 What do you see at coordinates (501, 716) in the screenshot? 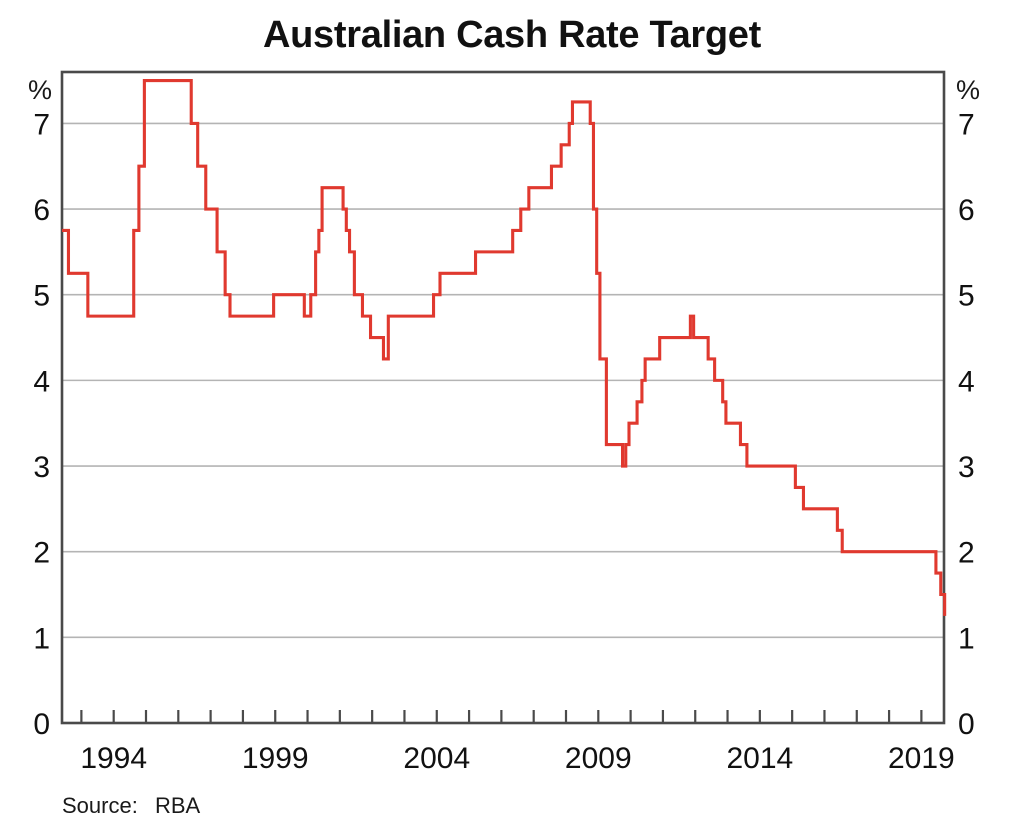
I see `x-minor-ticks-group` at bounding box center [501, 716].